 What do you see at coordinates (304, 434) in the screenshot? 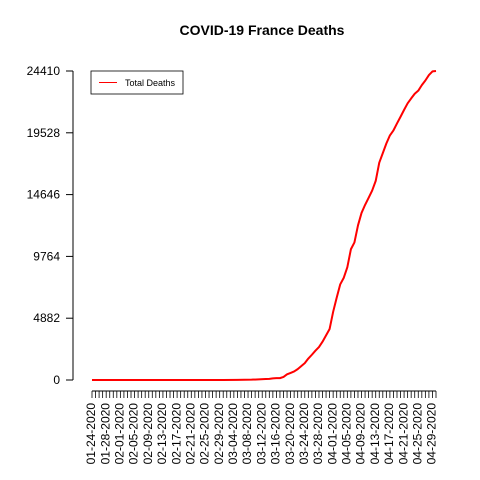
I see `x-tick-label: 03-24-2020` at bounding box center [304, 434].